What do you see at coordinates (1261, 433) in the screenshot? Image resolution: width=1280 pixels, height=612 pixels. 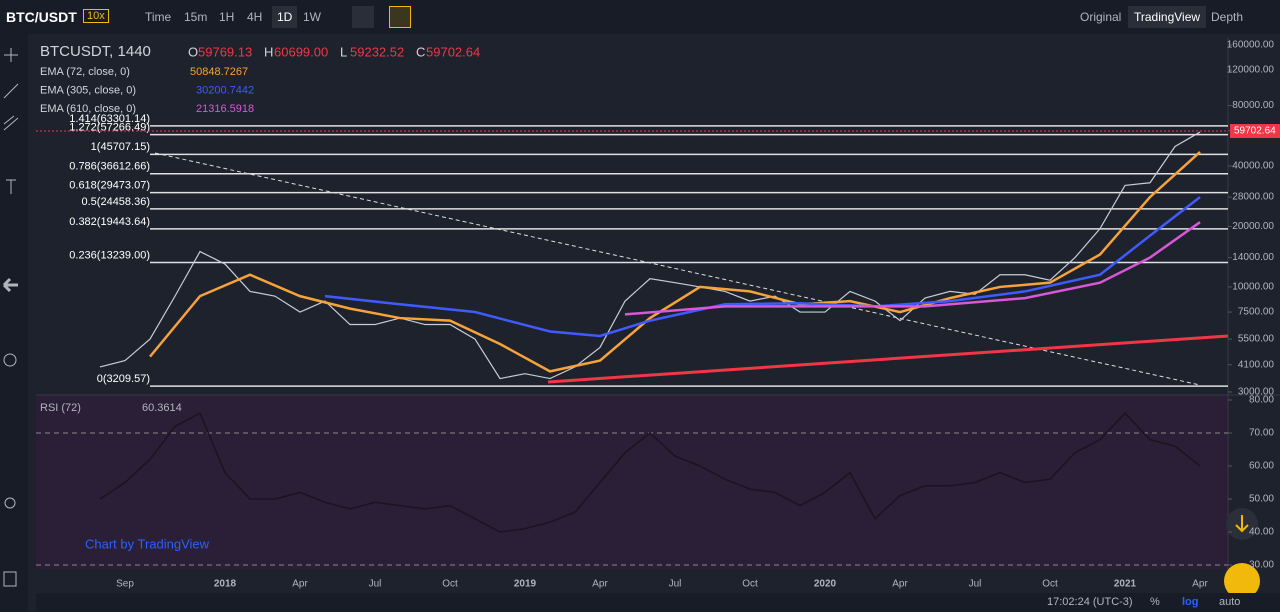 I see `rsi-tick-label: 70.00` at bounding box center [1261, 433].